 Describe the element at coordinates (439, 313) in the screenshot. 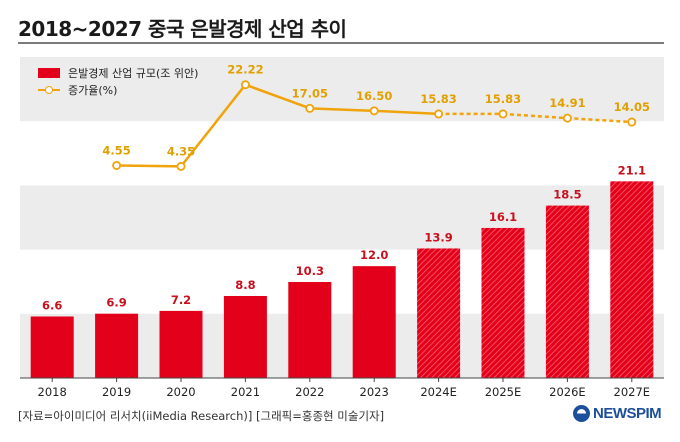

I see `bar-2024E` at that location.